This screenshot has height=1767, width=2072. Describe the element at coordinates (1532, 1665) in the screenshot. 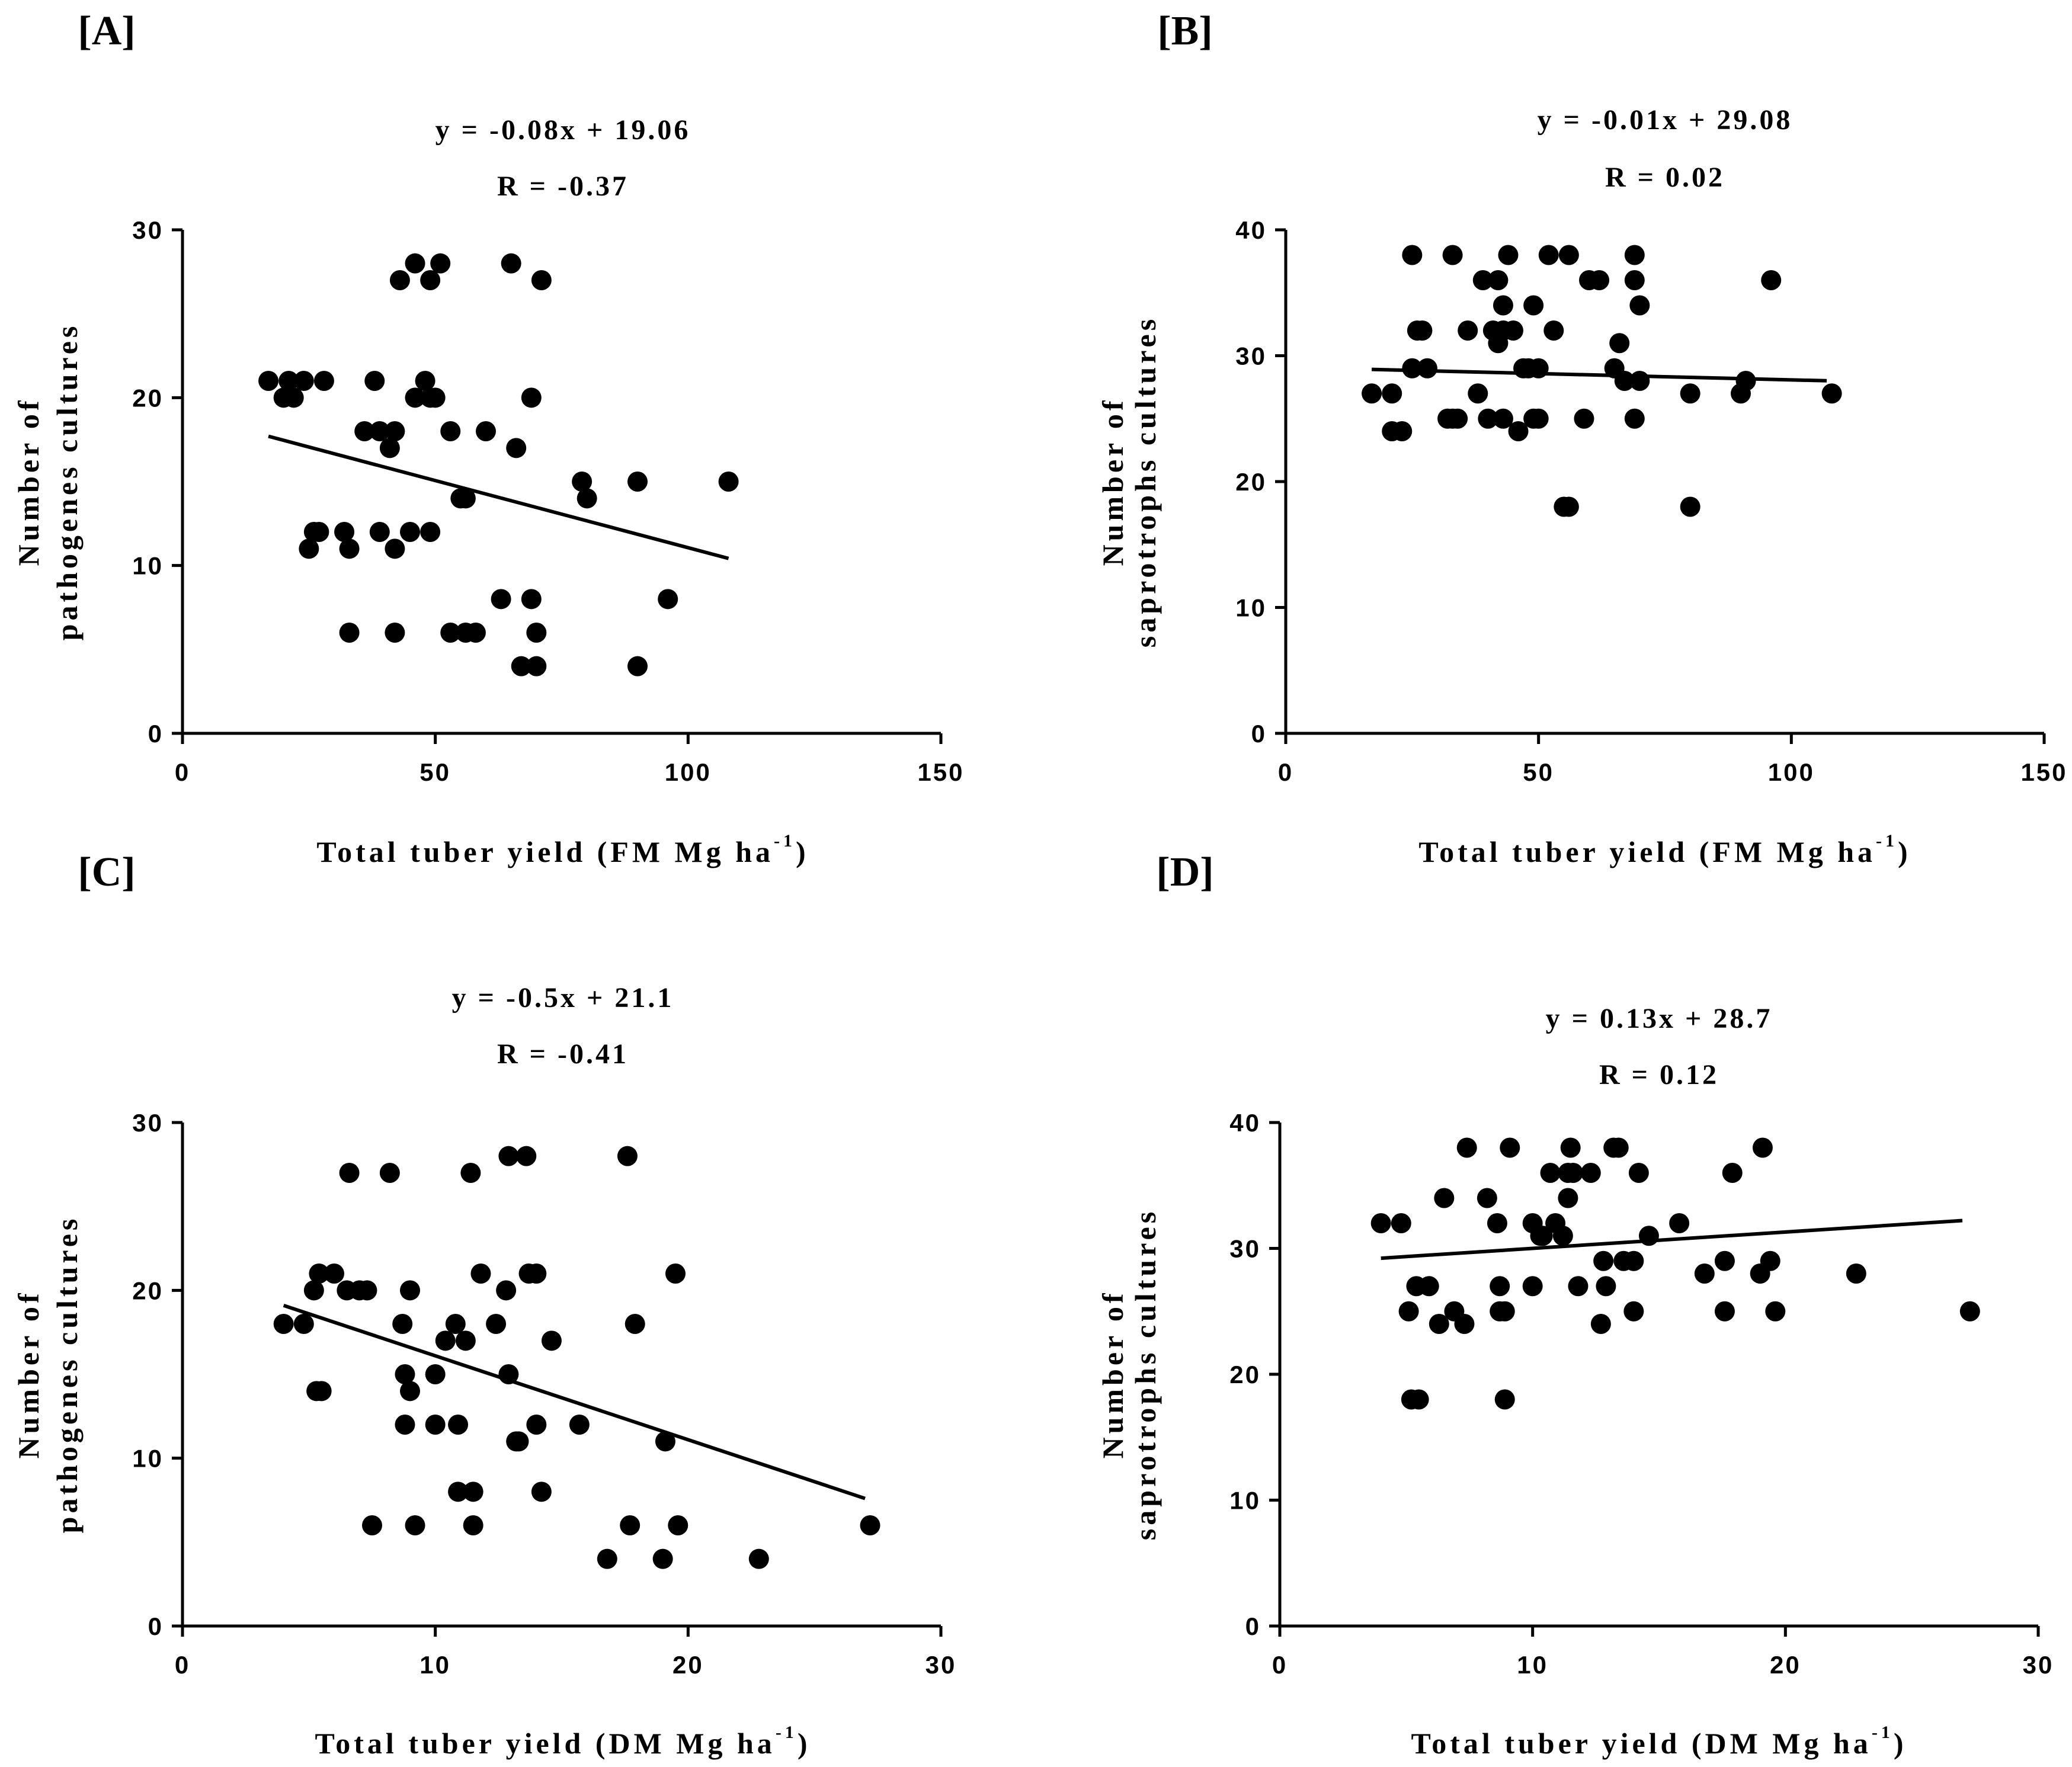

I see `x-tick-label: 10` at that location.